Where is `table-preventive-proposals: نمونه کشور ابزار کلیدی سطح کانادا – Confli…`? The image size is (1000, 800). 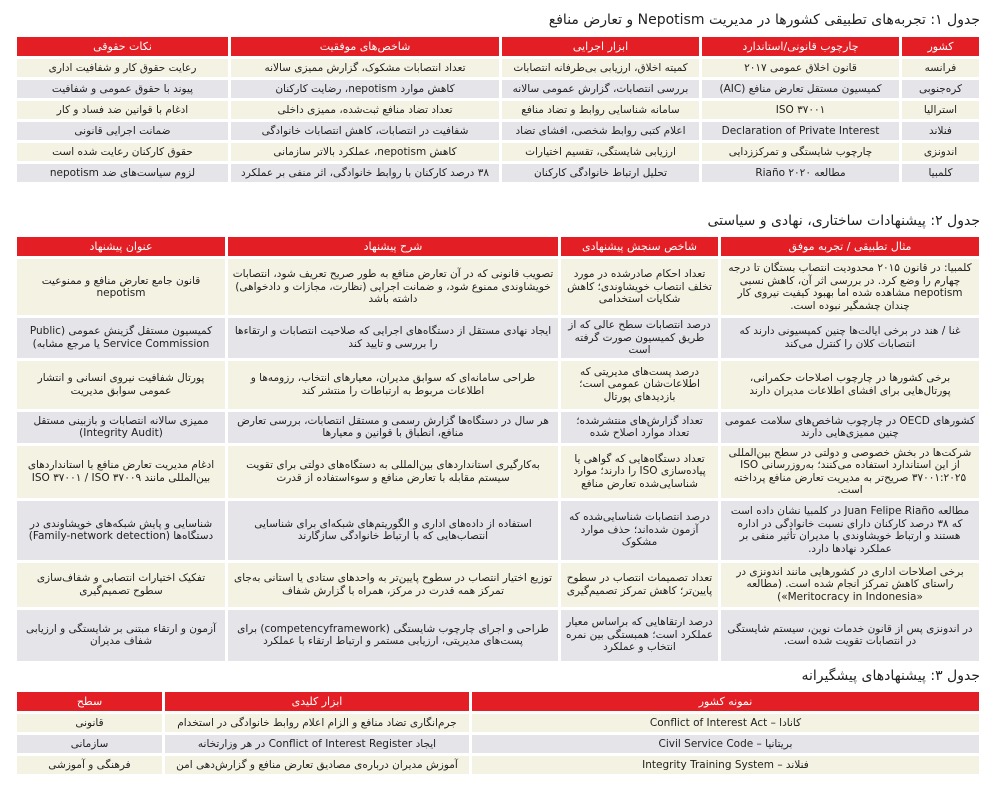 table-preventive-proposals: نمونه کشور ابزار کلیدی سطح کانادا – Confli… is located at coordinates (498, 733).